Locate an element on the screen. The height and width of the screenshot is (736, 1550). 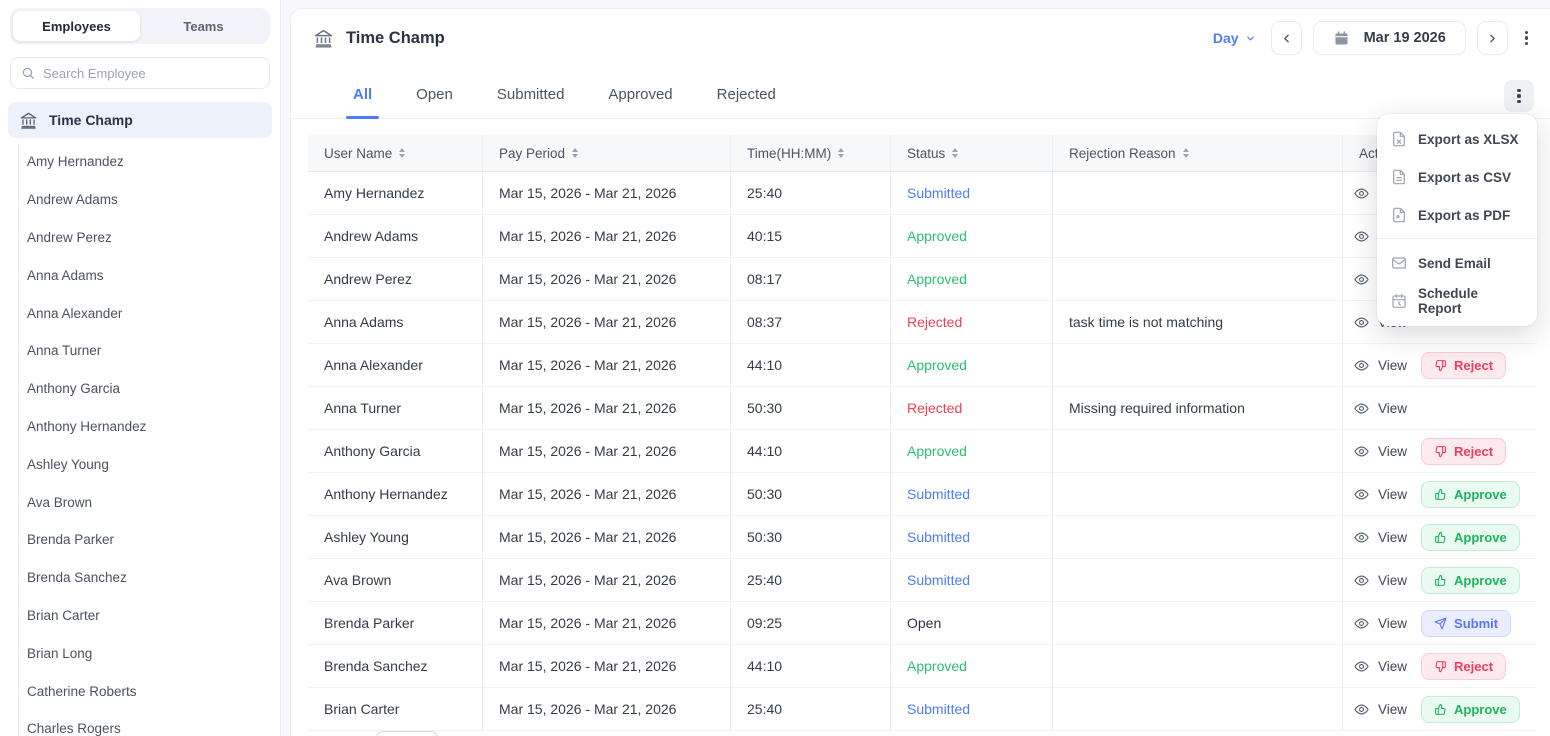
tab-submitted: Submitted is located at coordinates (530, 94).